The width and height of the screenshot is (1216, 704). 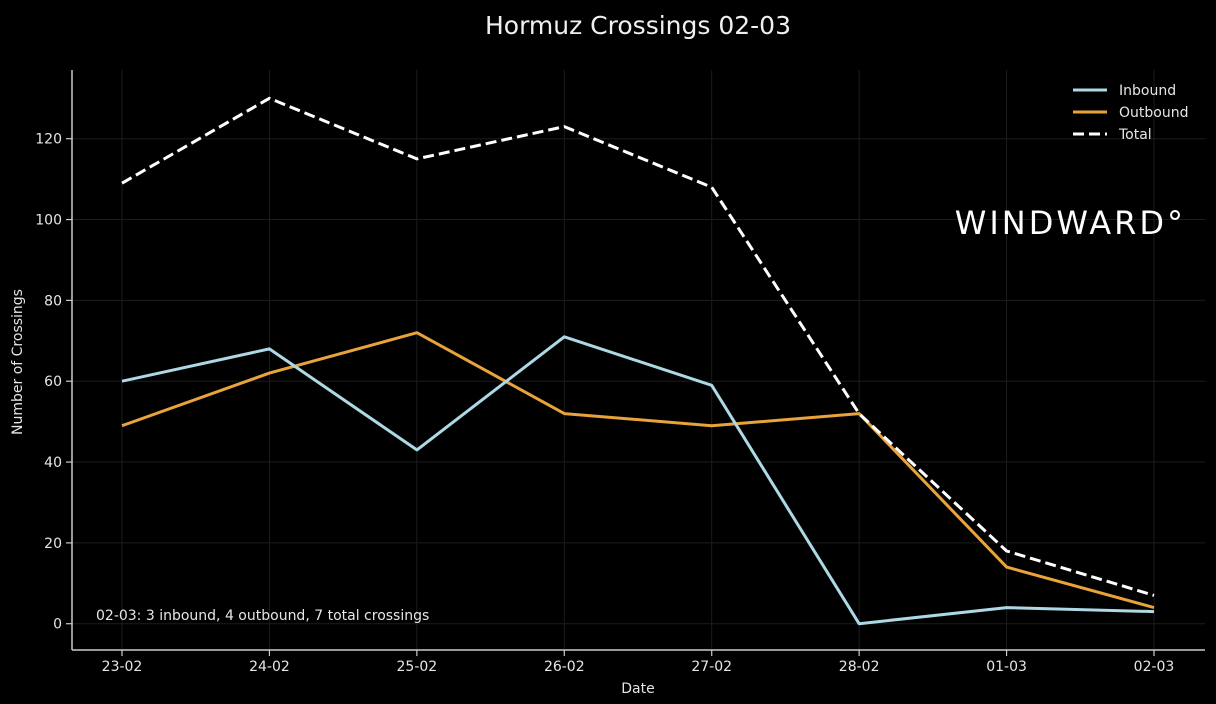 What do you see at coordinates (1006, 667) in the screenshot?
I see `x-tick-label: 01-03` at bounding box center [1006, 667].